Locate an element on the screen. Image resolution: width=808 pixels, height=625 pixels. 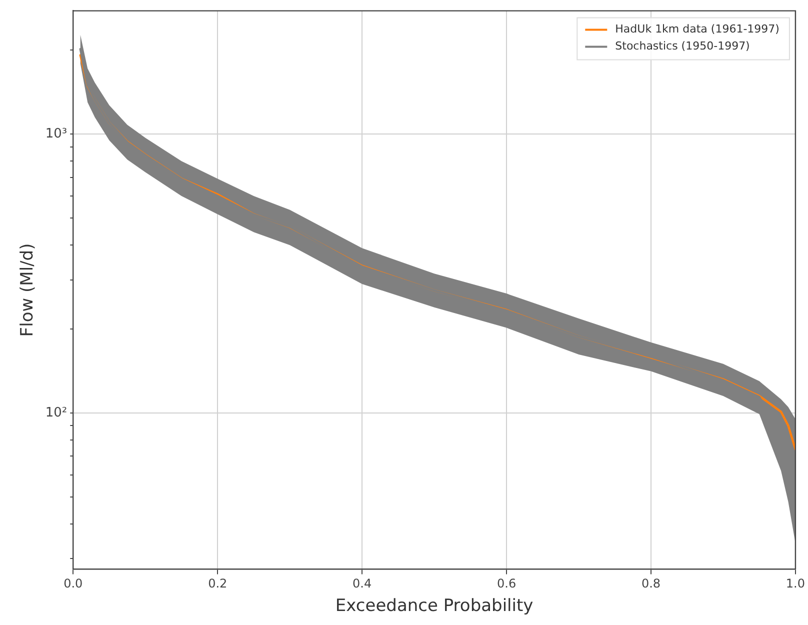
legend-label: Stochastics (1950-1997) is located at coordinates (682, 46).